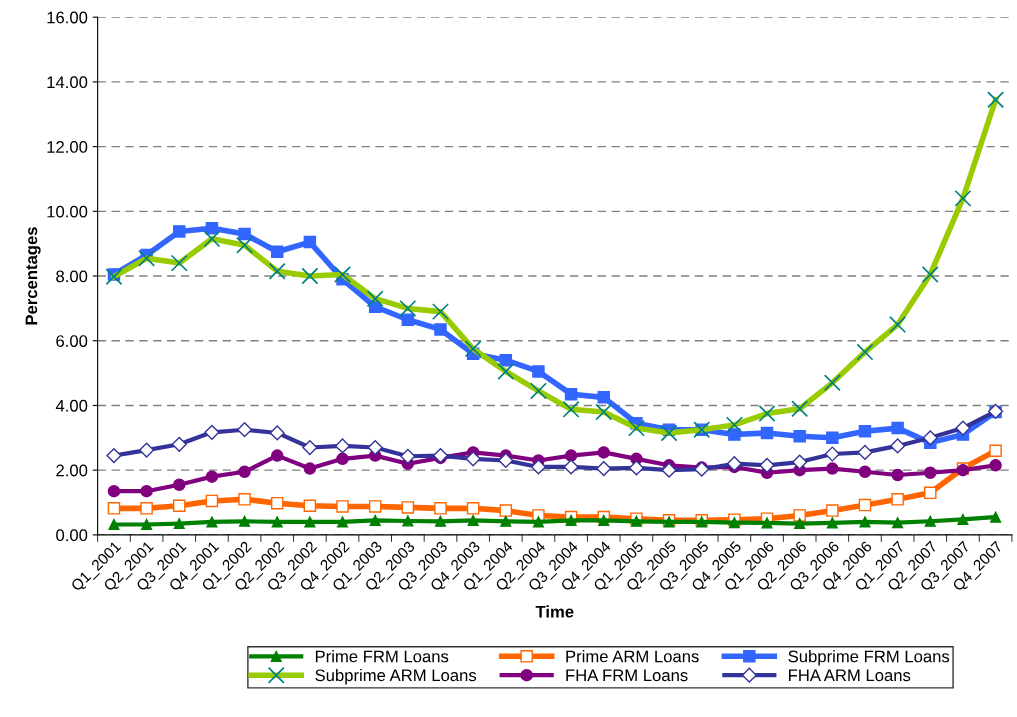 Image resolution: width=1017 pixels, height=717 pixels. I want to click on y-tick-label: 10.00, so click(67, 211).